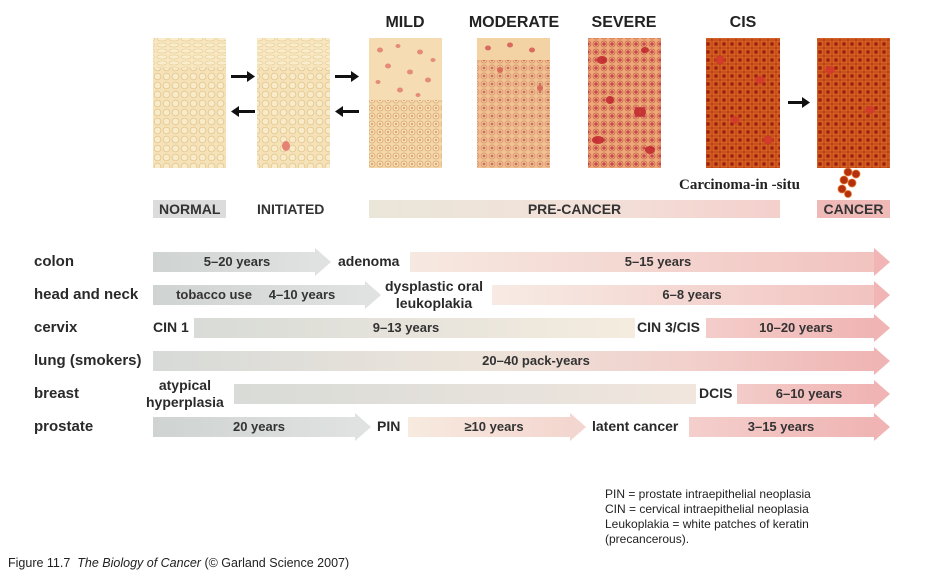  Describe the element at coordinates (669, 327) in the screenshot. I see `marker-cin-3-cis: CIN 3/CIS` at that location.